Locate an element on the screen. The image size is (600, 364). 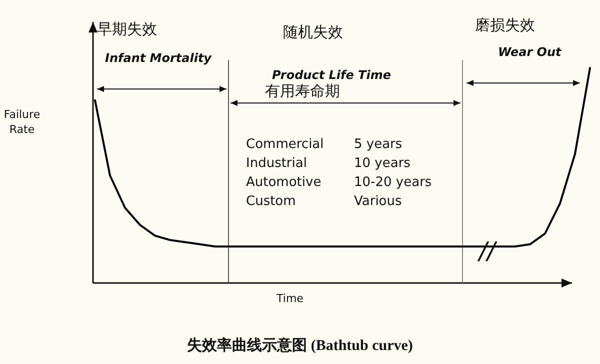
x-axis-title: Time is located at coordinates (290, 298).